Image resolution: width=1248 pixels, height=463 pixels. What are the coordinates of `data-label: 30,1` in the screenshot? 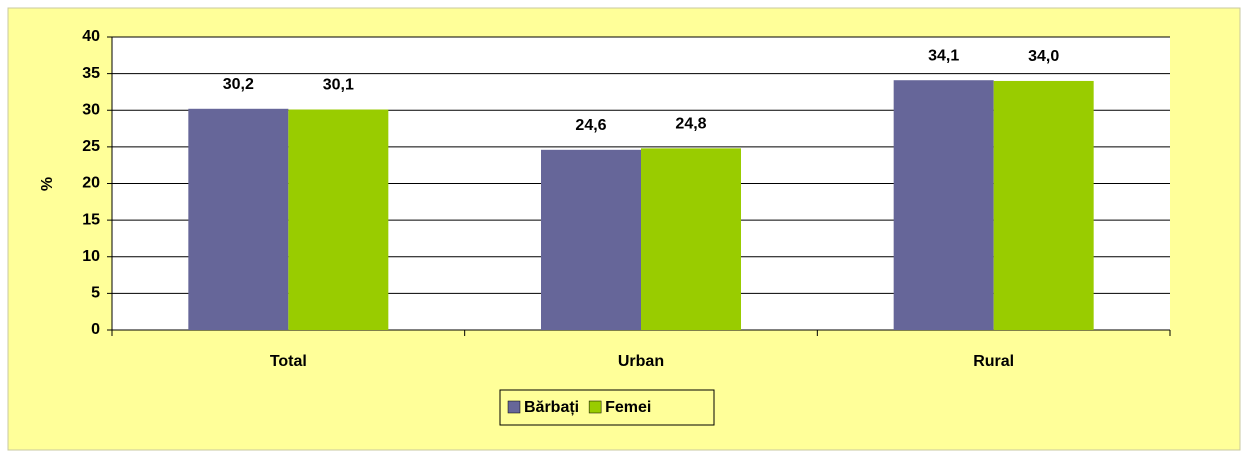 It's located at (338, 85).